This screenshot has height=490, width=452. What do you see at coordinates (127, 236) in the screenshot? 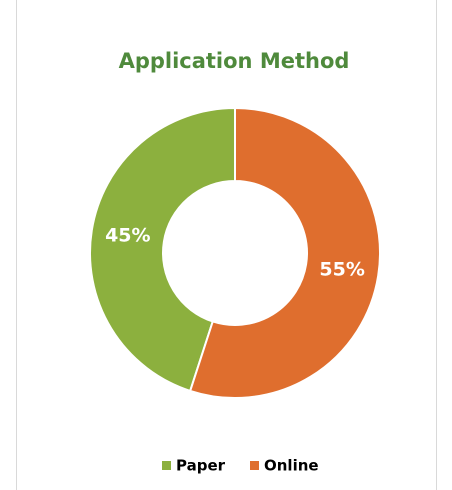
I see `data-label: 45%` at bounding box center [127, 236].